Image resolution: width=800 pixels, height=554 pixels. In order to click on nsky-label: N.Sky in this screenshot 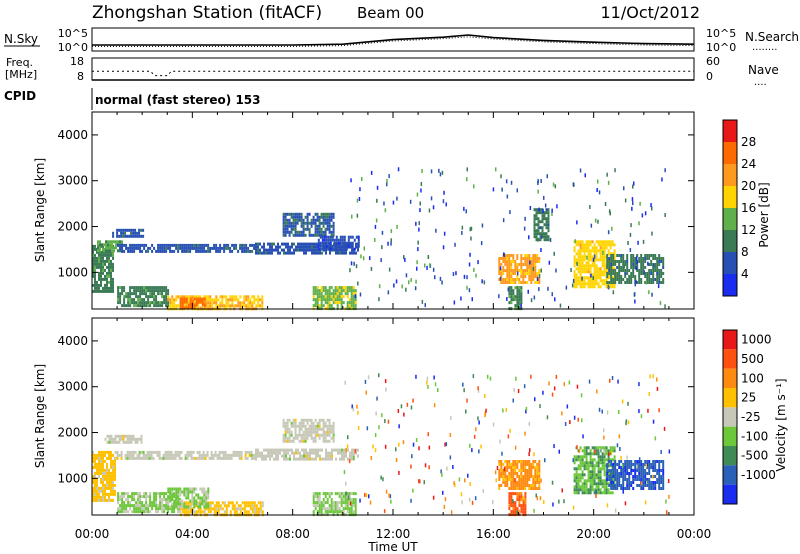, I will do `click(21, 39)`.